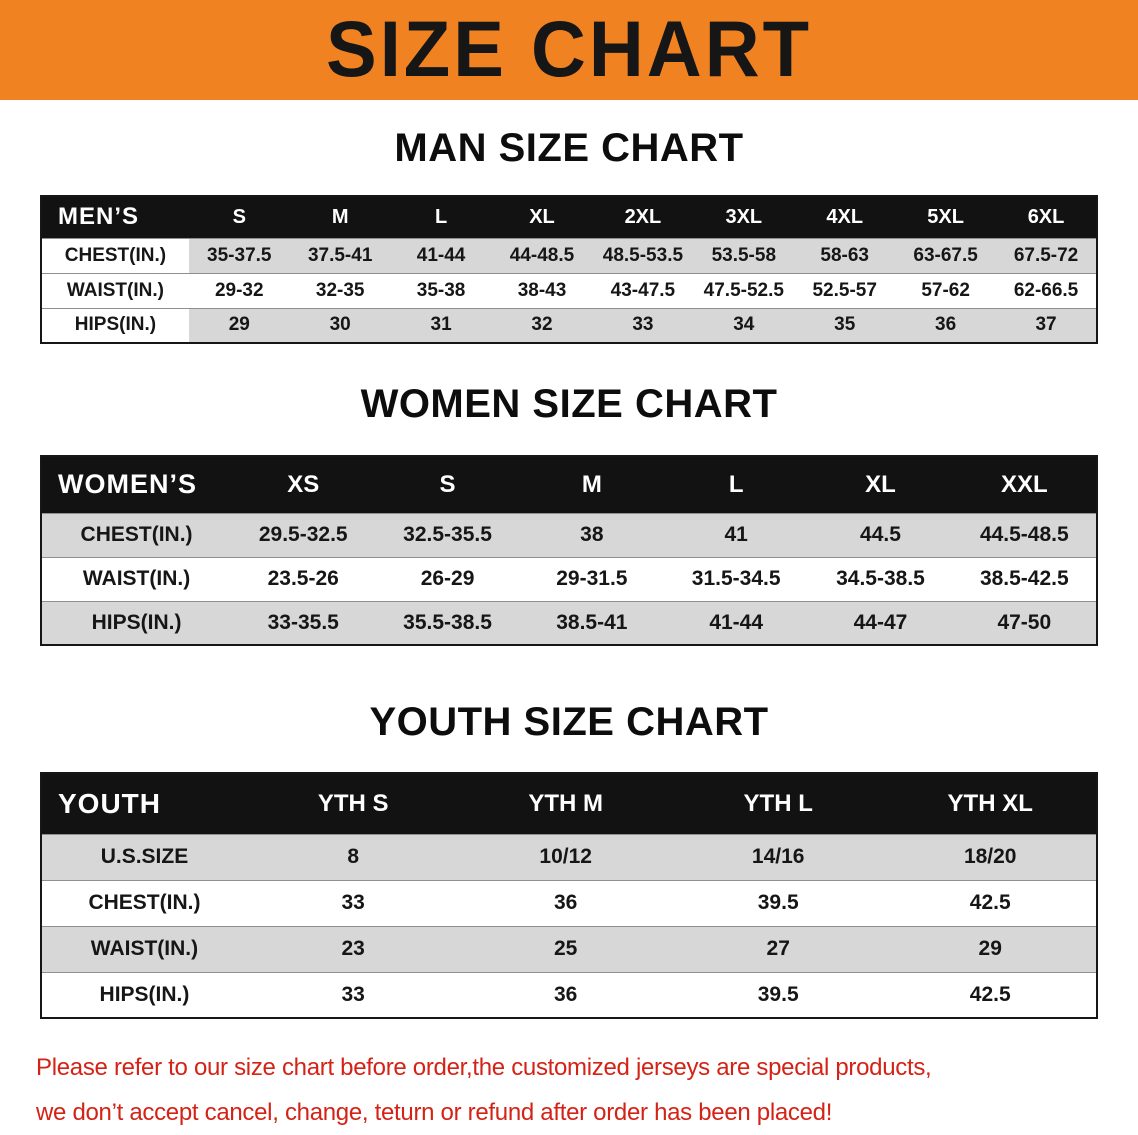  Describe the element at coordinates (542, 325) in the screenshot. I see `table-cell: 32` at that location.